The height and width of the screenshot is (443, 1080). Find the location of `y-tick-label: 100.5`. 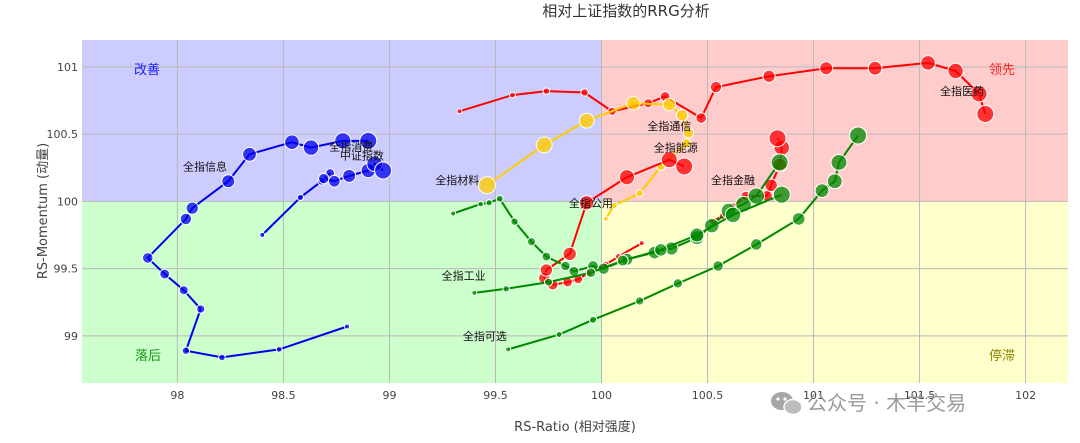

y-tick-label: 100.5 is located at coordinates (63, 134).